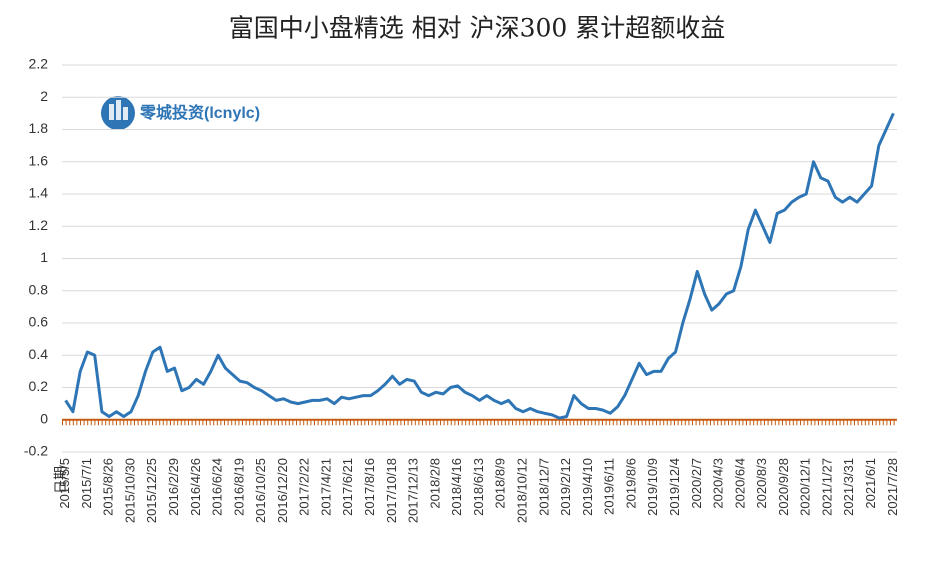  I want to click on x-tick-label: 2017/6/21, so click(347, 487).